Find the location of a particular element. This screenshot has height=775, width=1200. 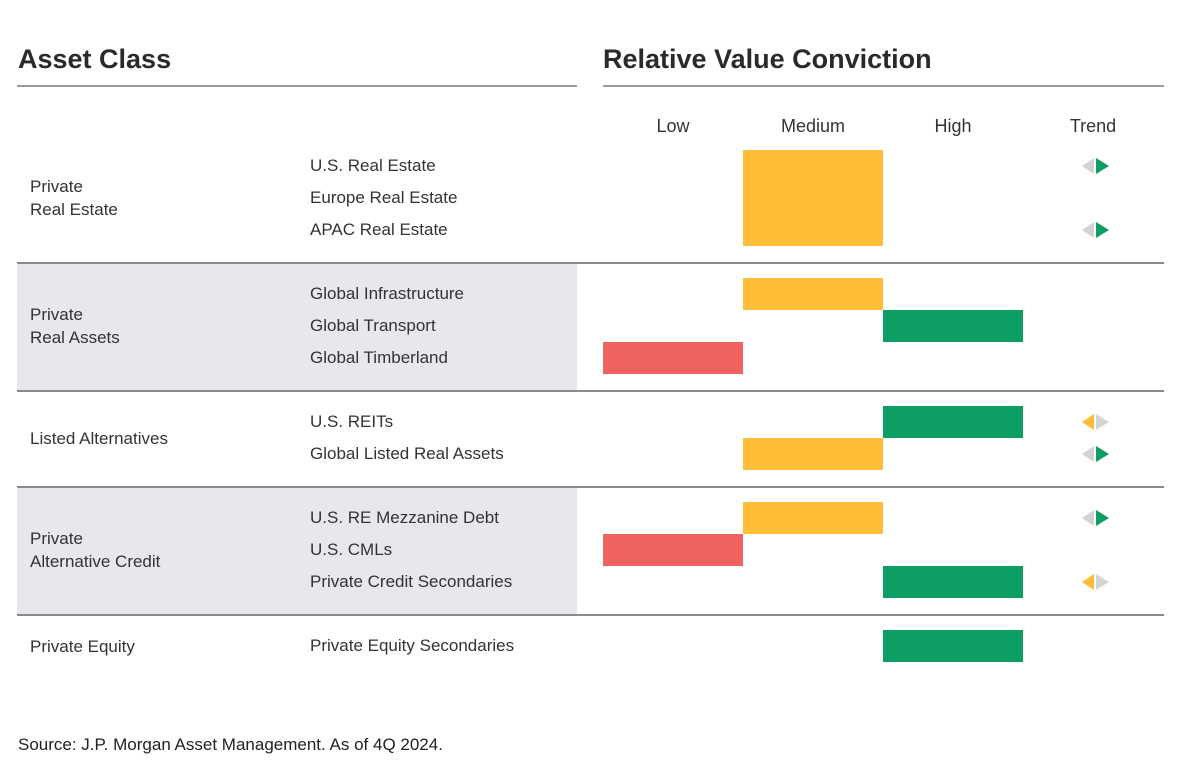

group-label: Private Real Estate is located at coordinates (74, 198).